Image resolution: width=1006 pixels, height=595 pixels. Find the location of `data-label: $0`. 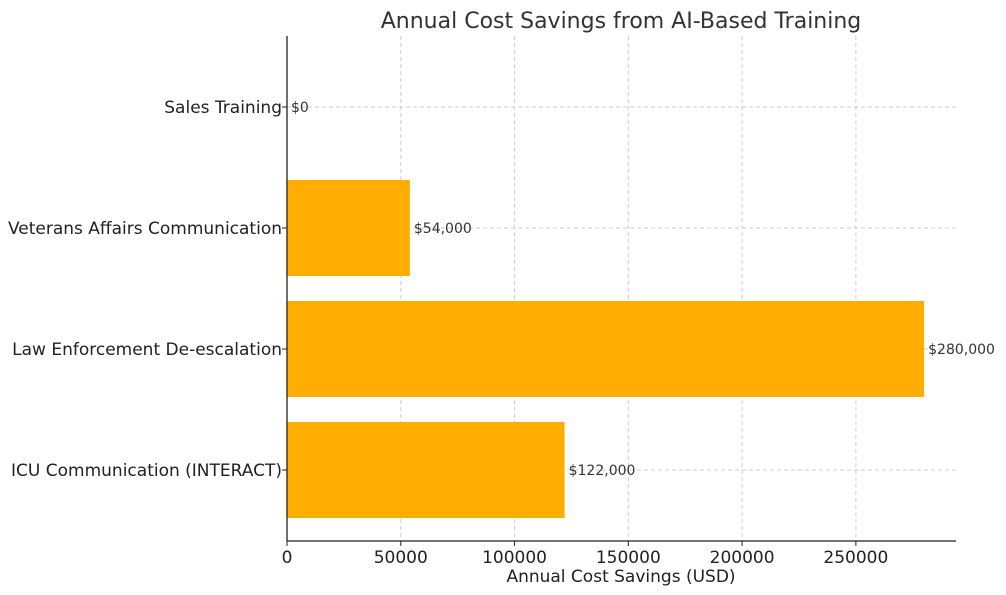

data-label: $0 is located at coordinates (300, 108).